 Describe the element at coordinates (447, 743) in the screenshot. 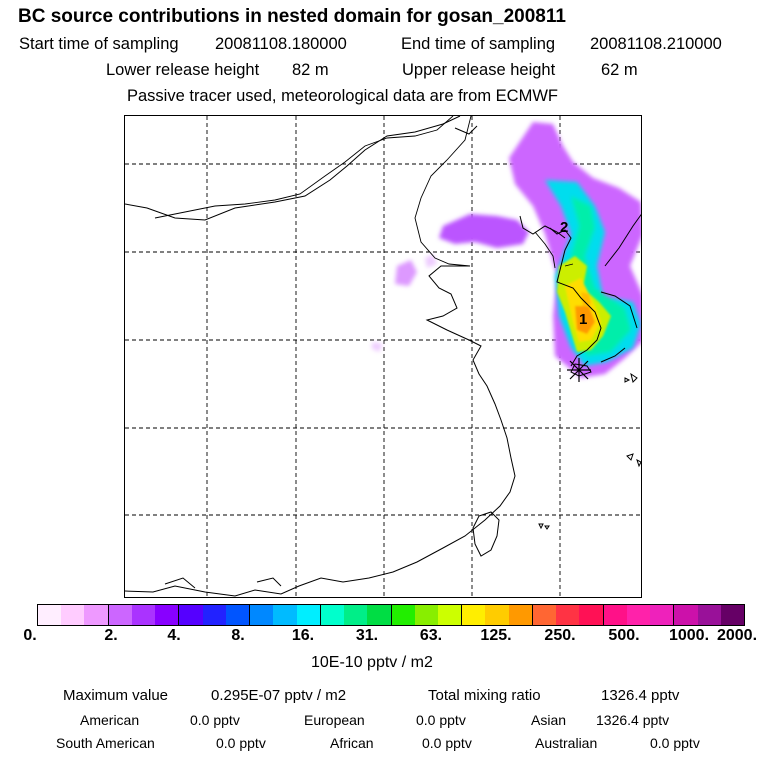

I see `african-value: 0.0 pptv` at that location.